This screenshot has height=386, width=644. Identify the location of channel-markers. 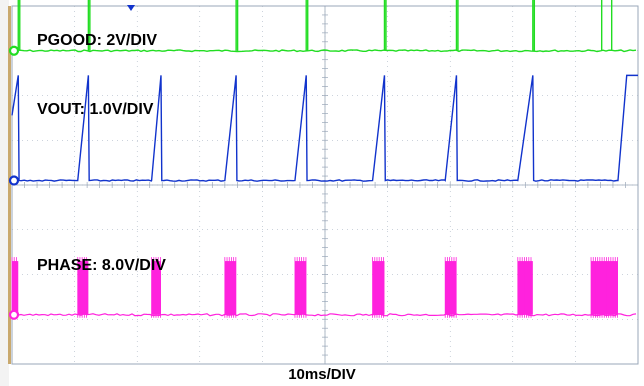
(14, 182).